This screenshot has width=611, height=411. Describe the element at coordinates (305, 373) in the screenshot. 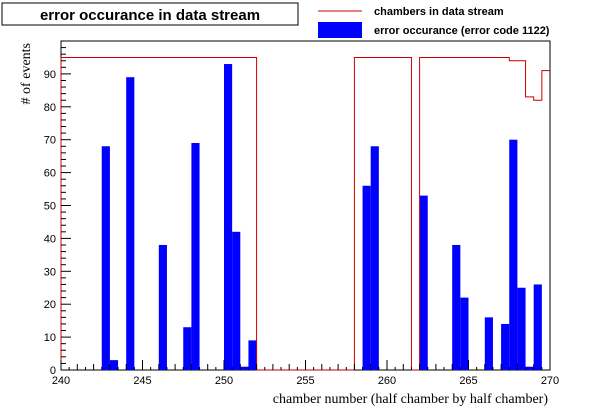

I see `x-axis: 240 245 250 255 260 265 270` at that location.